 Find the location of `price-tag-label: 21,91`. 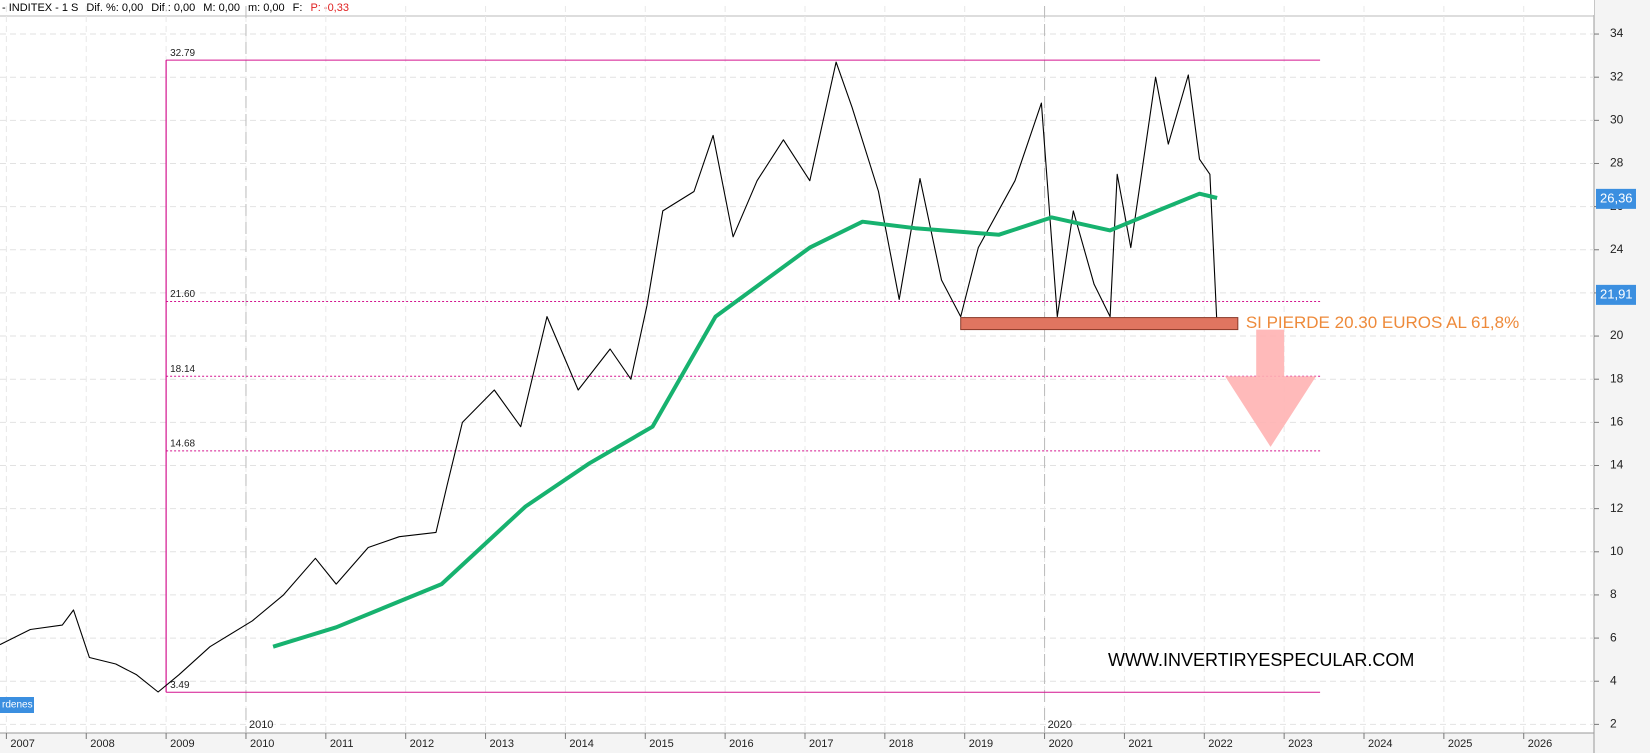

price-tag-label: 21,91 is located at coordinates (1616, 293).